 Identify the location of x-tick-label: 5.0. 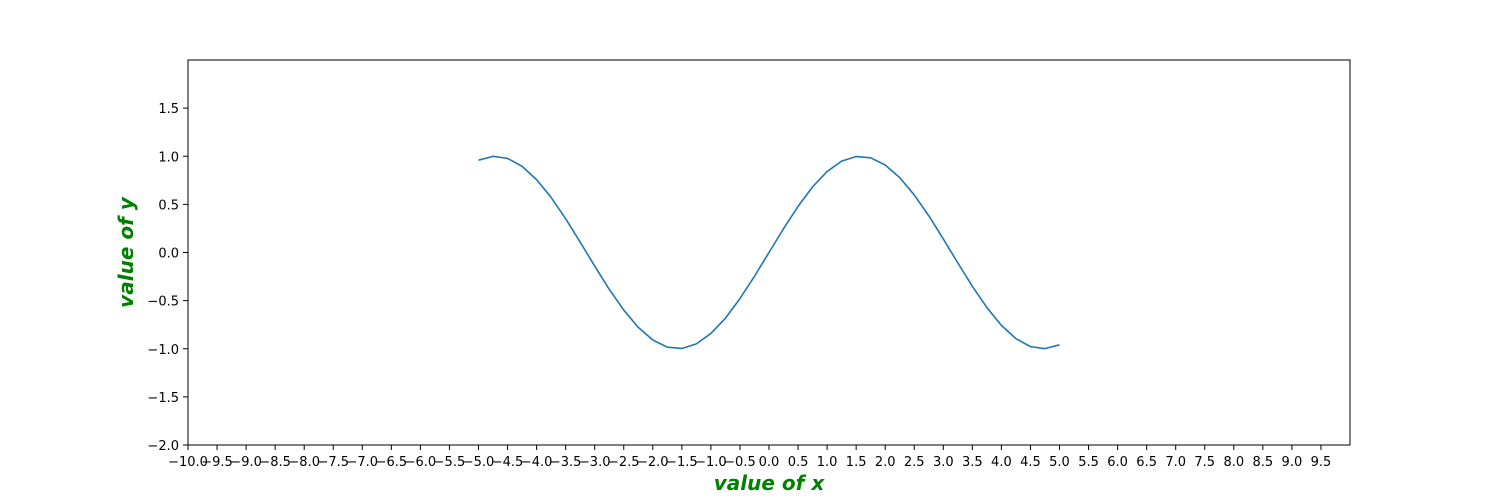
(1059, 462).